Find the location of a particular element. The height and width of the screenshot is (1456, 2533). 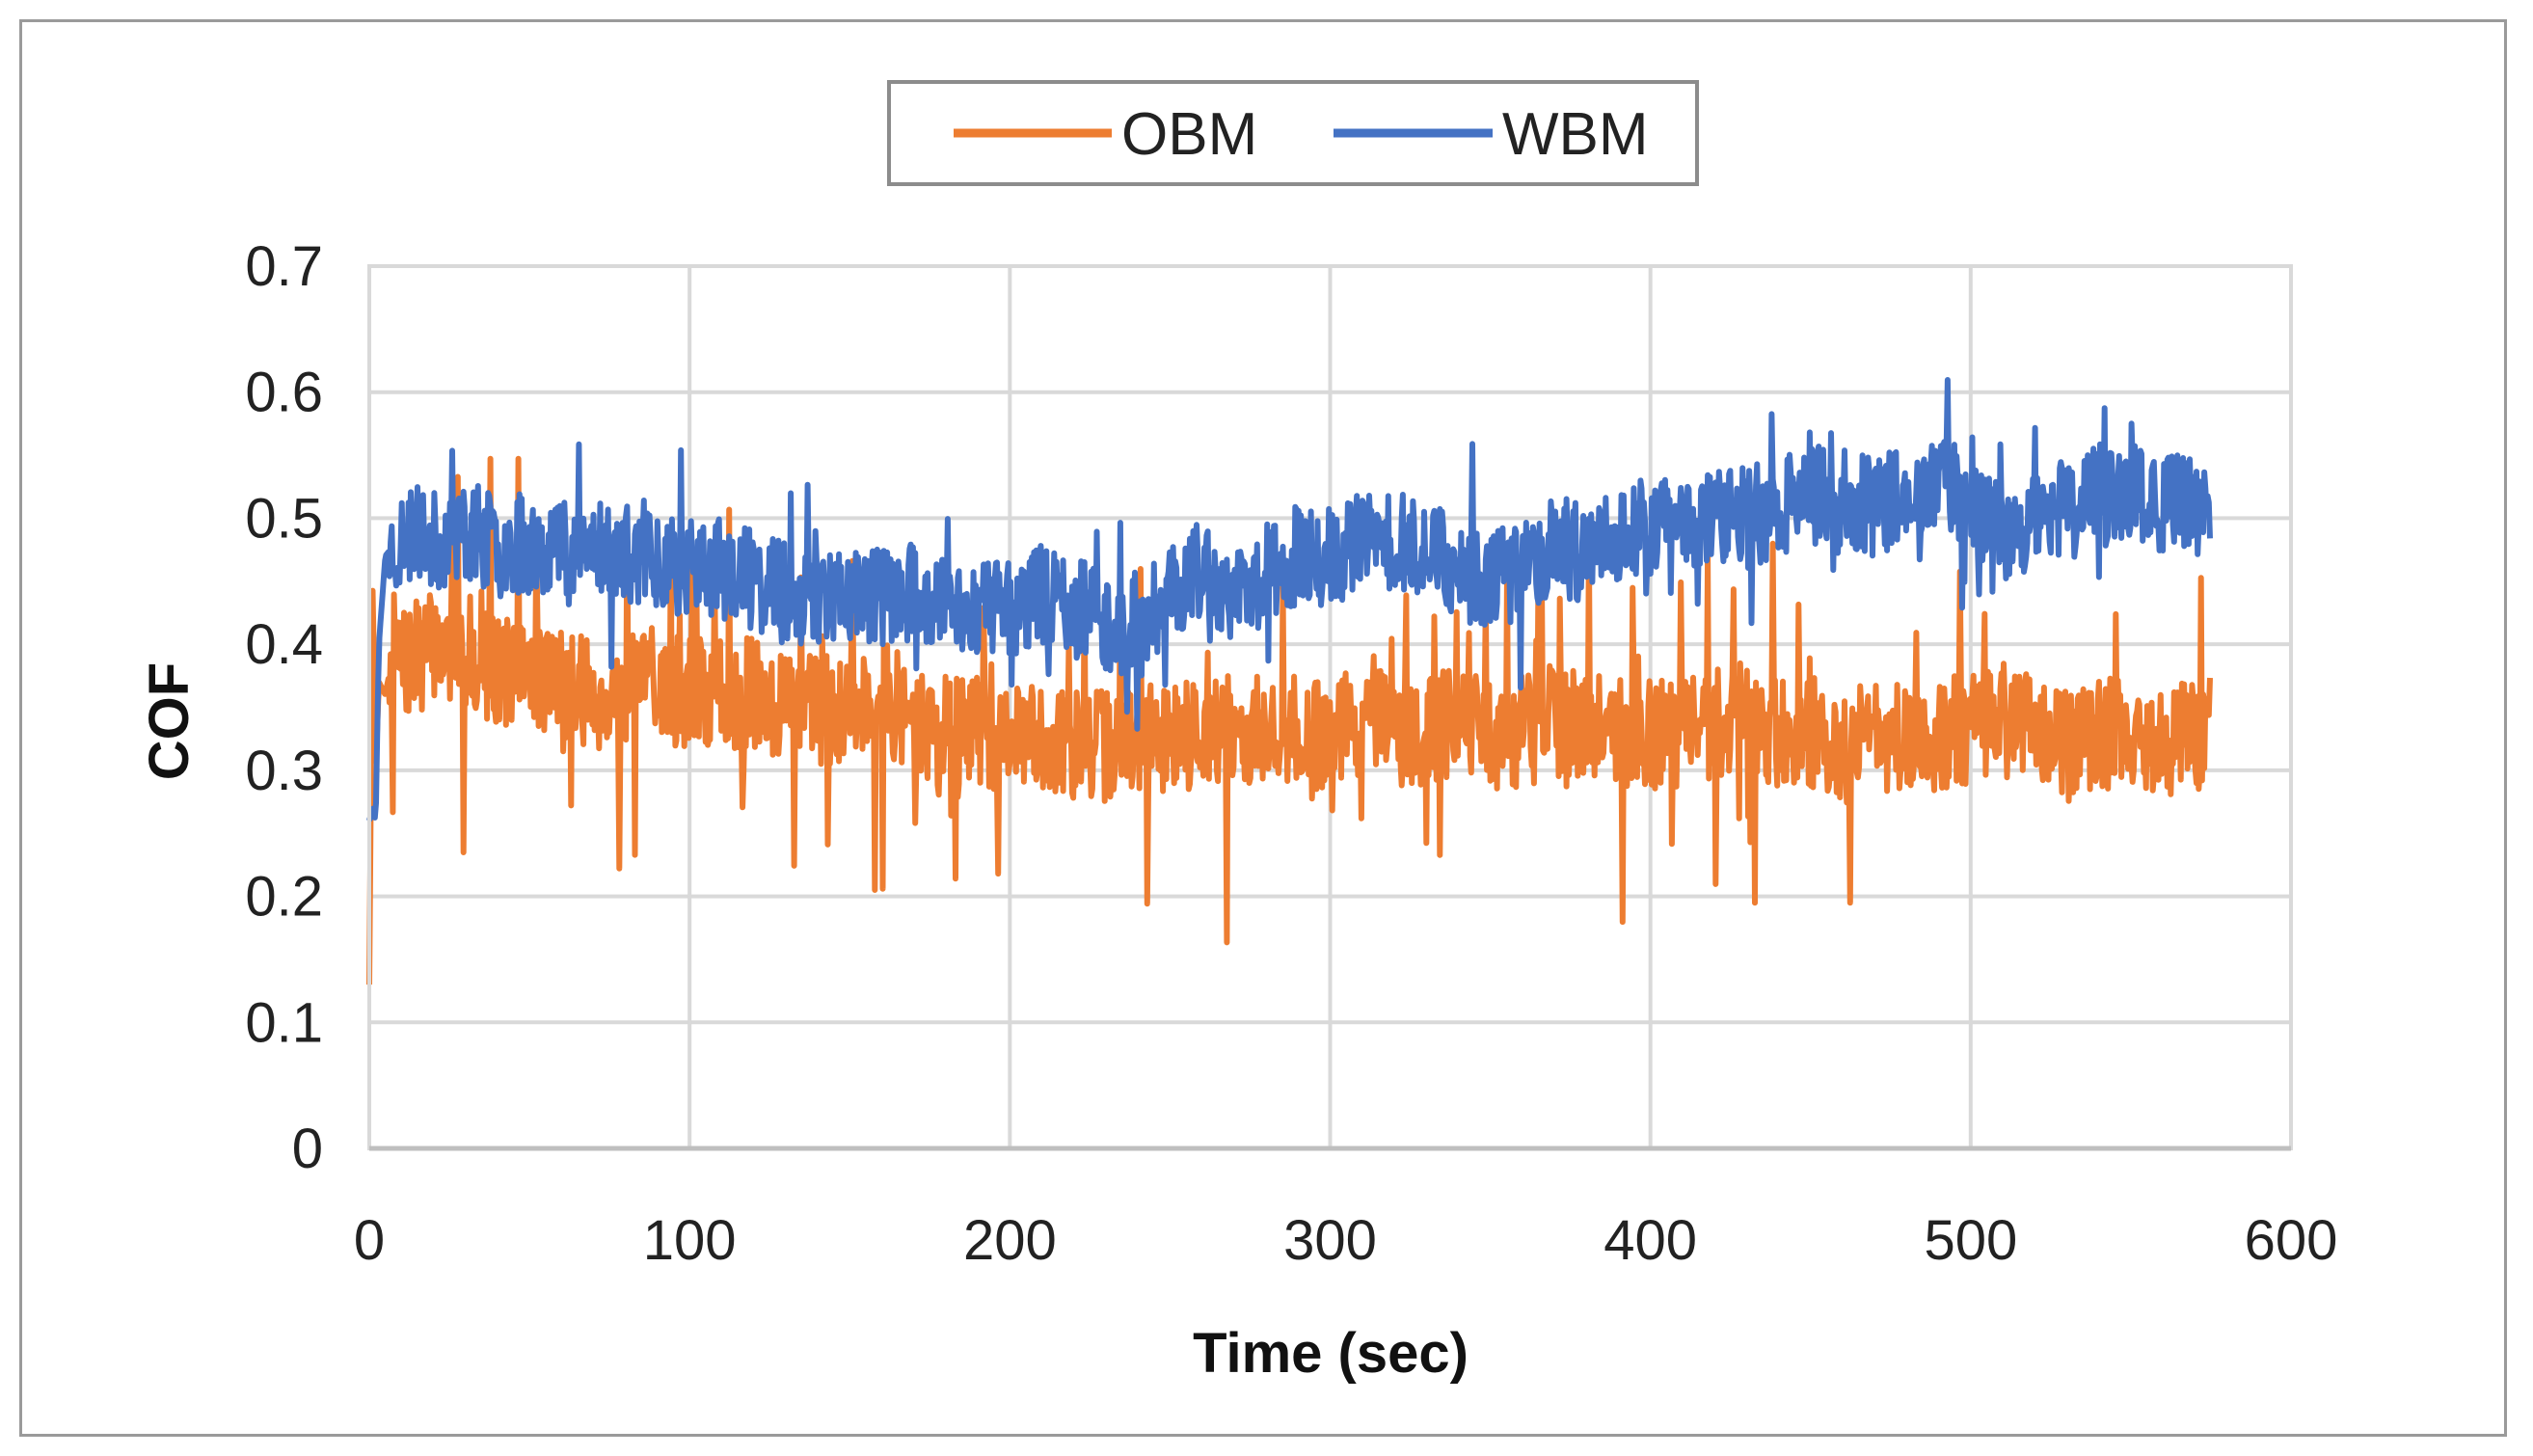

y-tick-label: 0.7 is located at coordinates (284, 266).